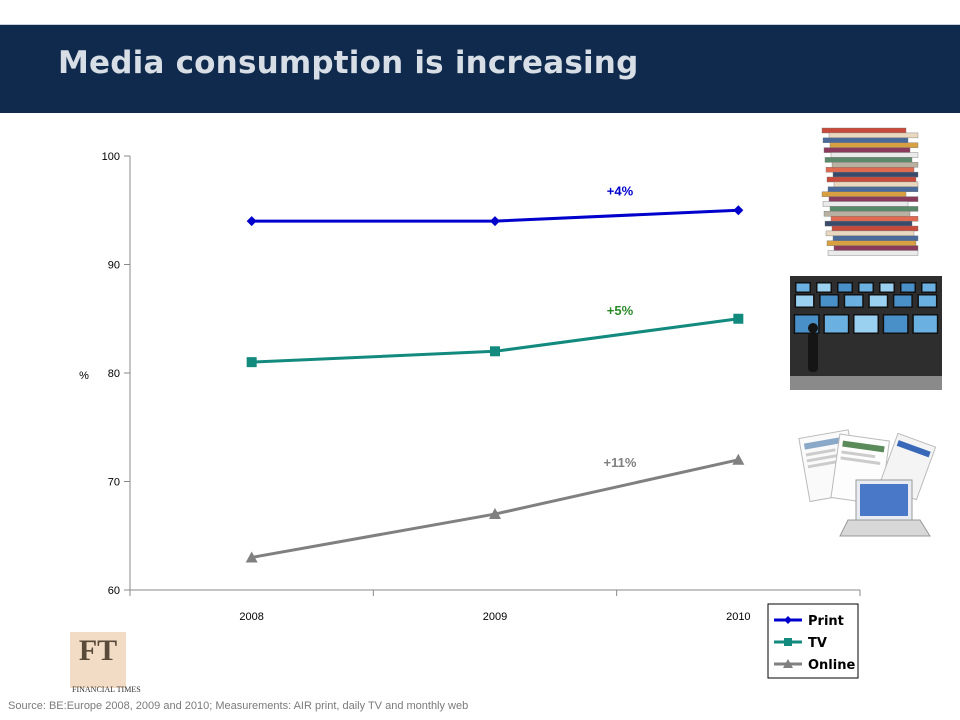  What do you see at coordinates (866, 333) in the screenshot?
I see `tv-wall-image` at bounding box center [866, 333].